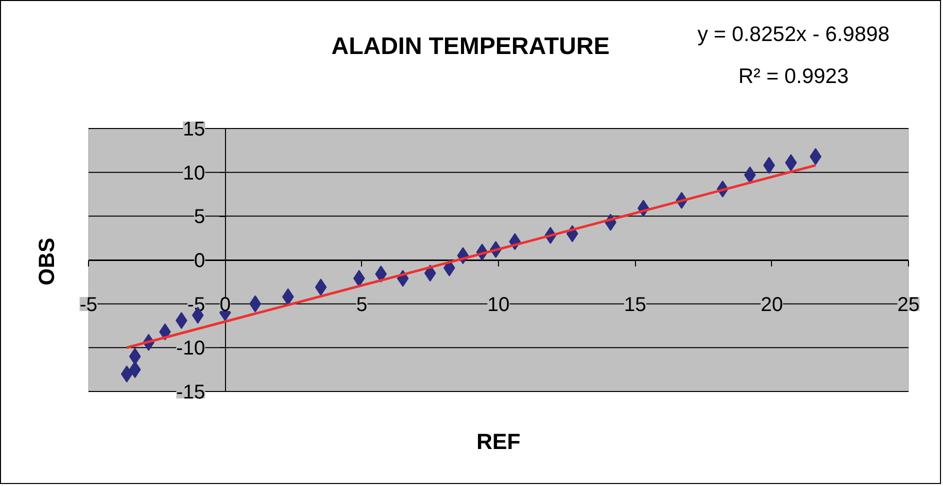 This screenshot has height=486, width=943. What do you see at coordinates (908, 305) in the screenshot?
I see `x-tick-label: 25` at bounding box center [908, 305].